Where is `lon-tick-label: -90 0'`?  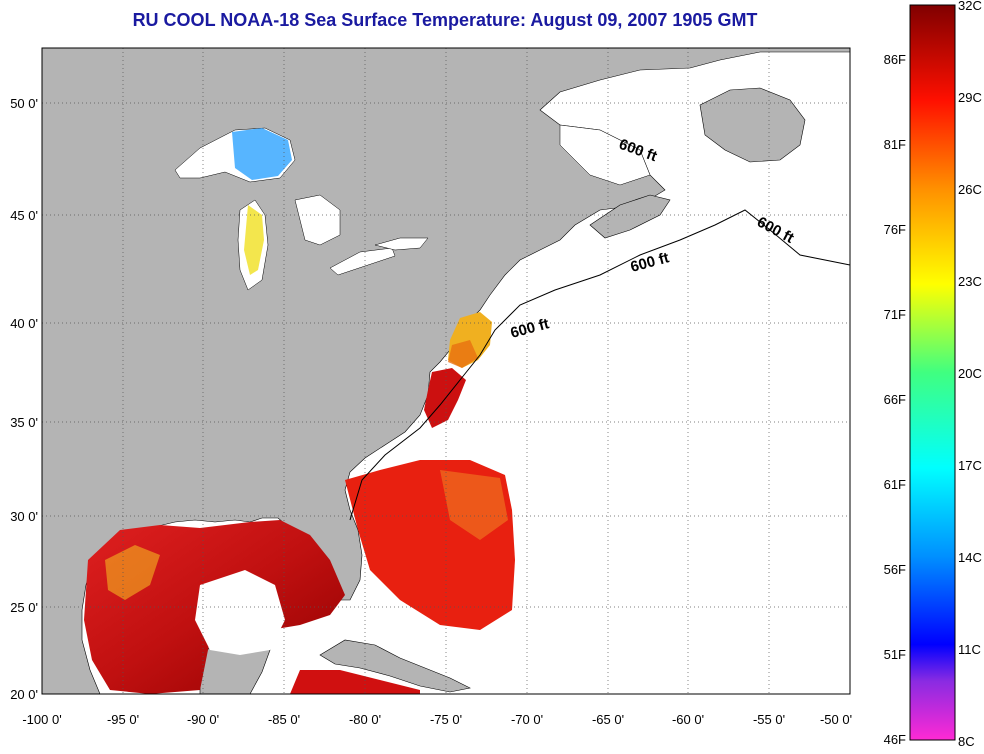
lon-tick-label: -90 0' is located at coordinates (203, 719).